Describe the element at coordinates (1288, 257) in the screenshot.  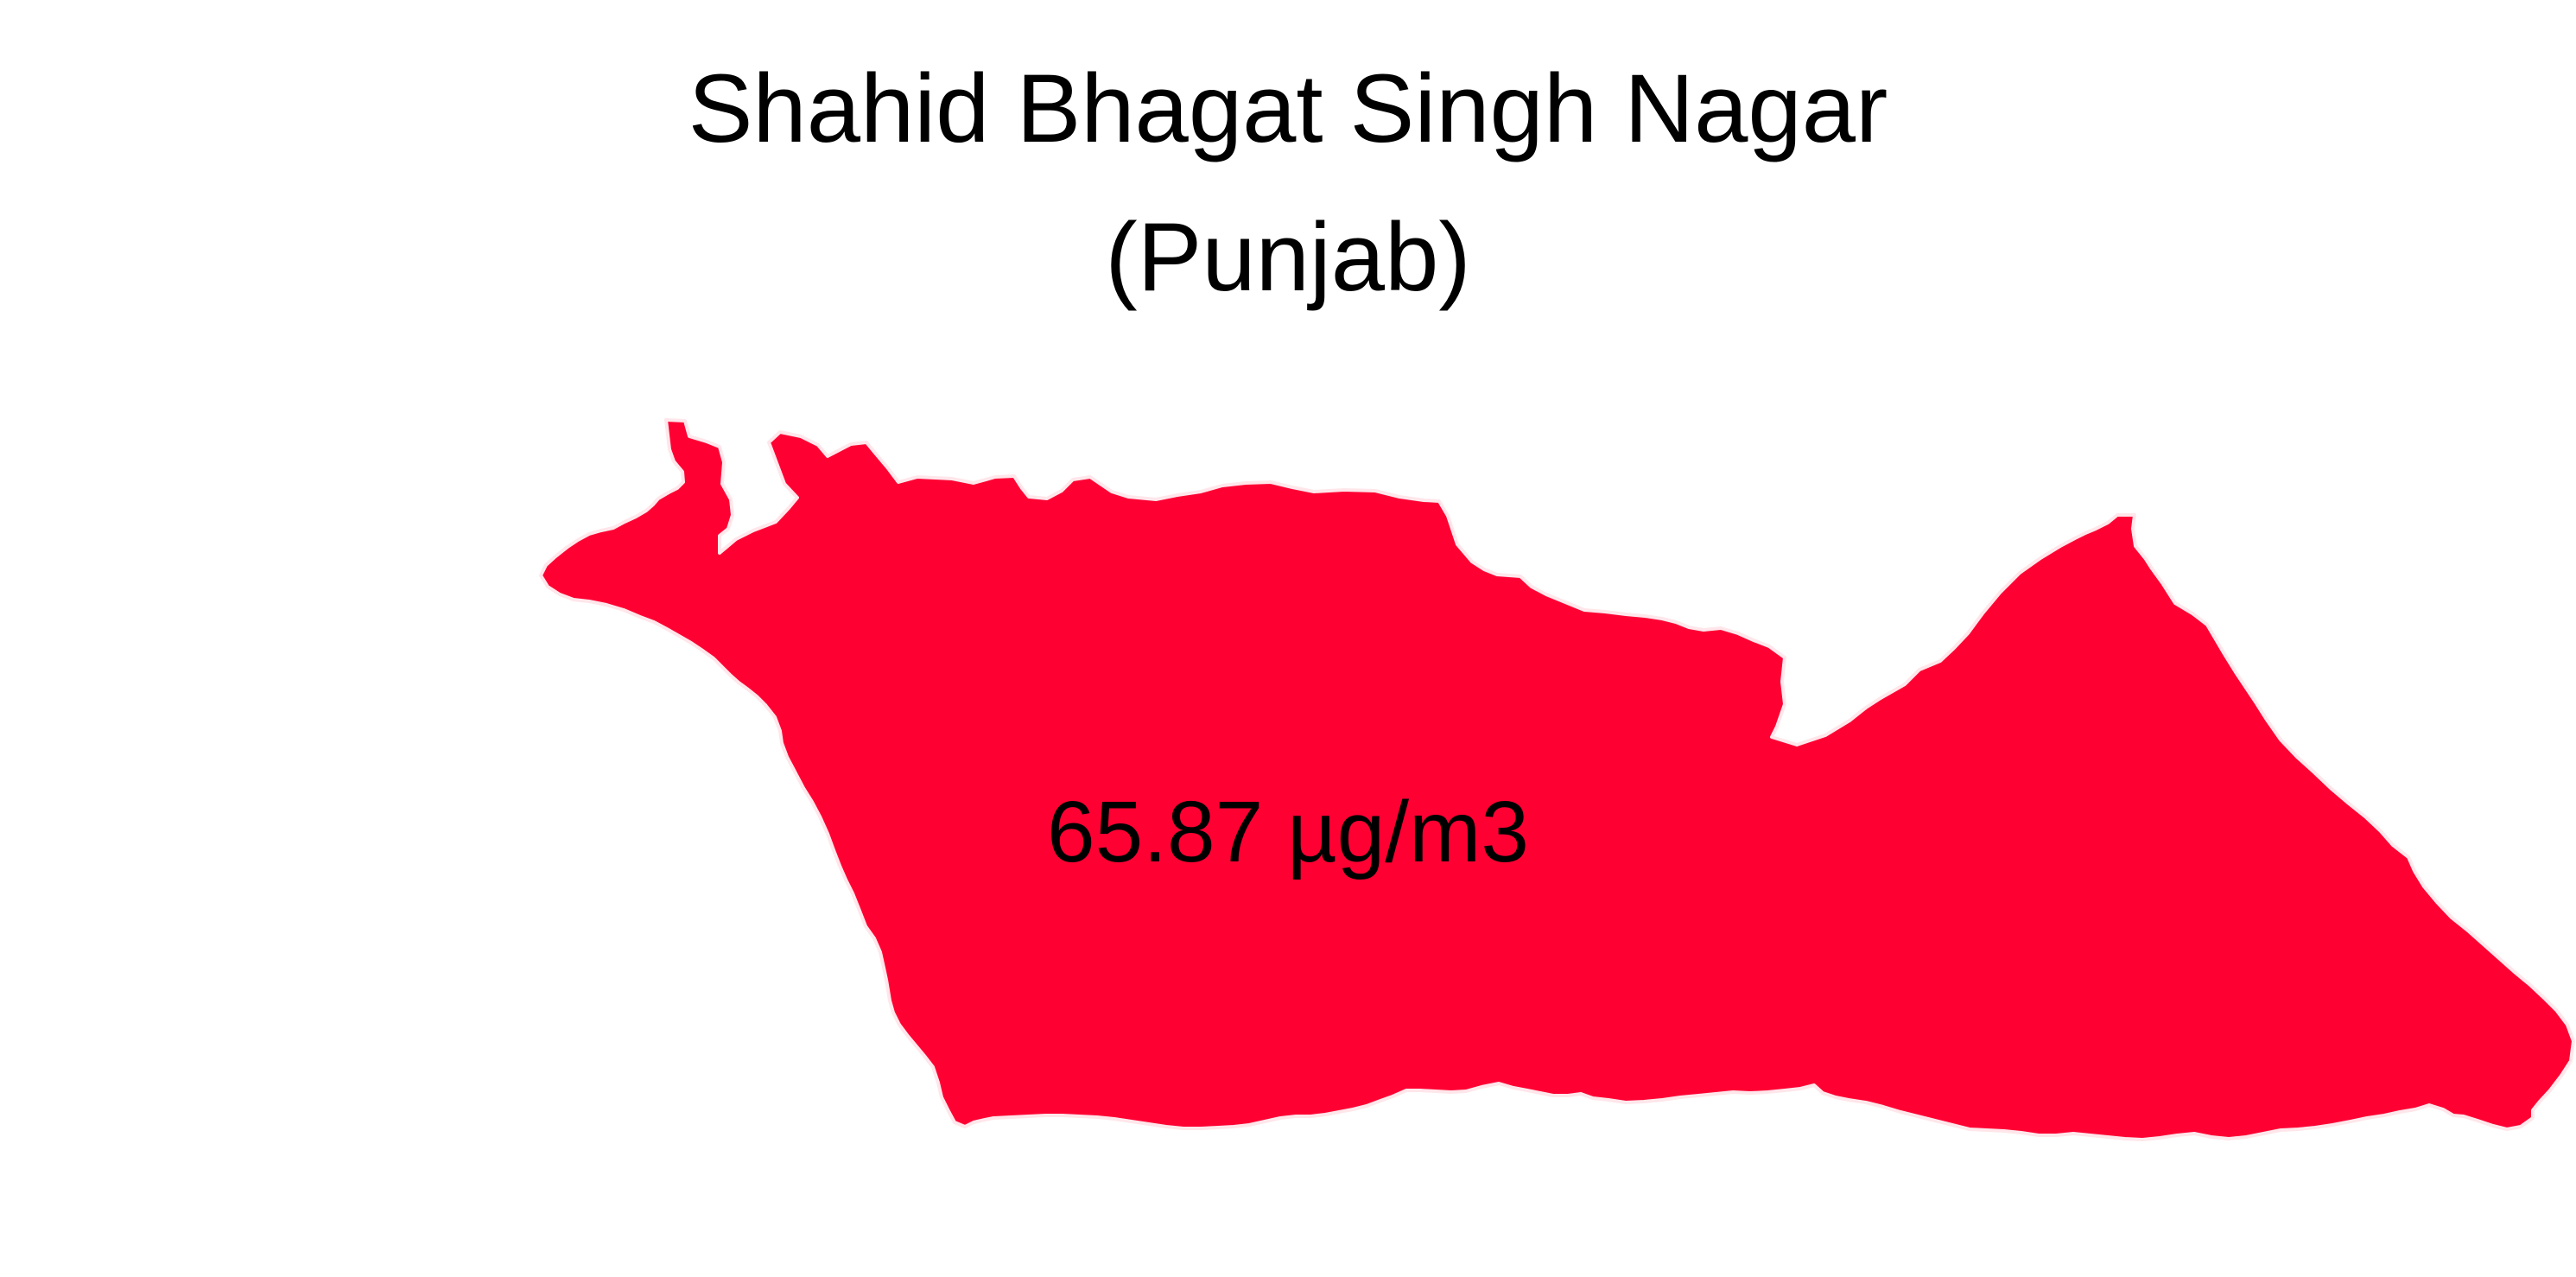
I see `title-state-name: (Punjab)` at that location.